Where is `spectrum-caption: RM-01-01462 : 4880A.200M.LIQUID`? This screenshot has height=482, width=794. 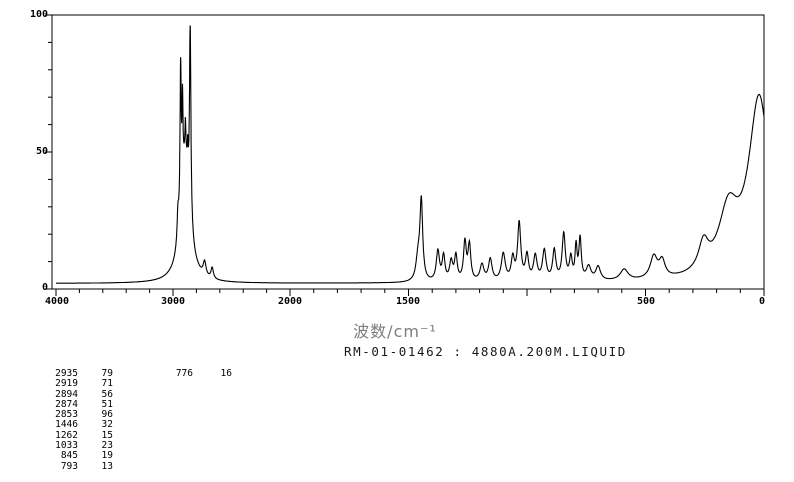
spectrum-caption: RM-01-01462 : 4880A.200M.LIQUID is located at coordinates (485, 351).